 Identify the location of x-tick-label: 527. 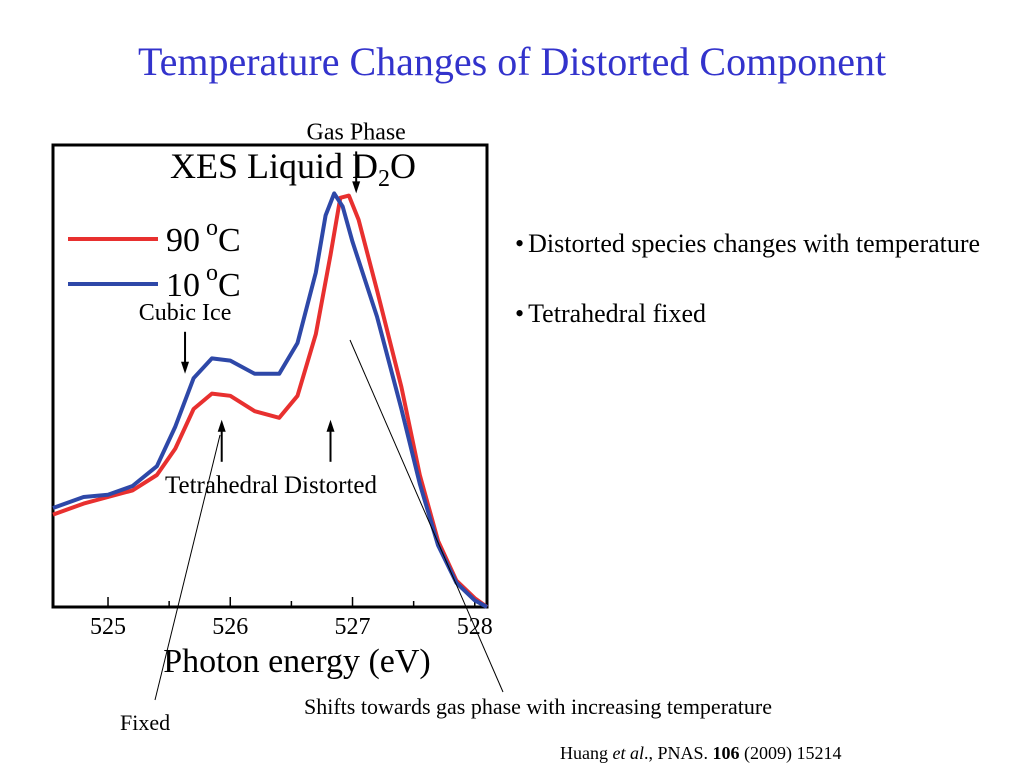
(353, 627).